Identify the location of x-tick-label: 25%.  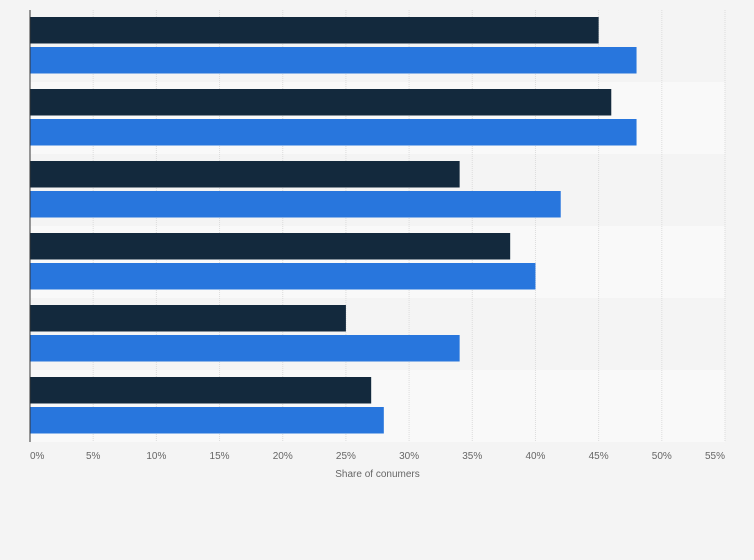
(346, 456).